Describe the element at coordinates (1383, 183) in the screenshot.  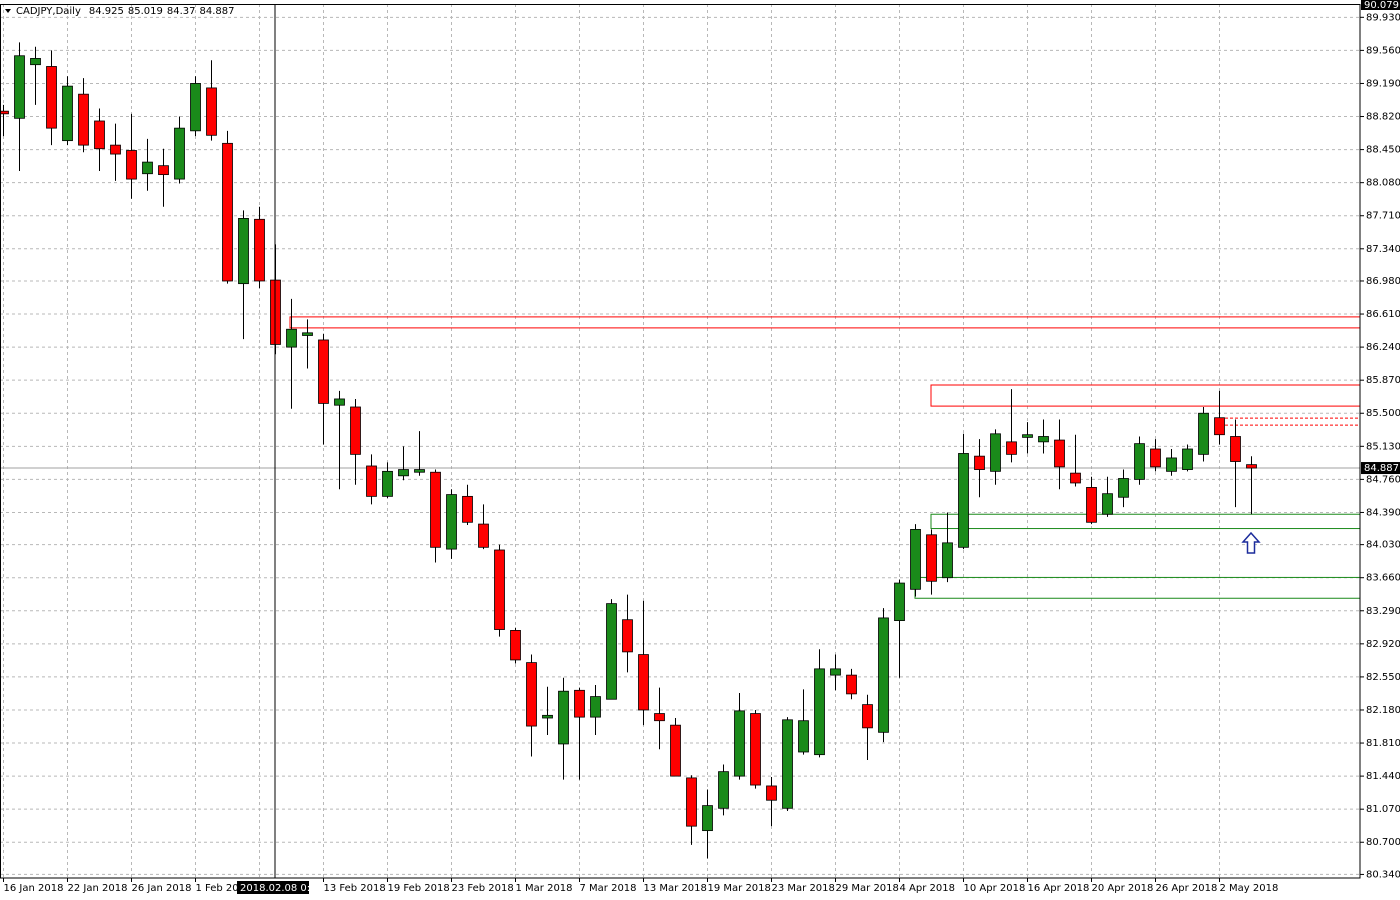
I see `y-tick-label: 88.080` at that location.